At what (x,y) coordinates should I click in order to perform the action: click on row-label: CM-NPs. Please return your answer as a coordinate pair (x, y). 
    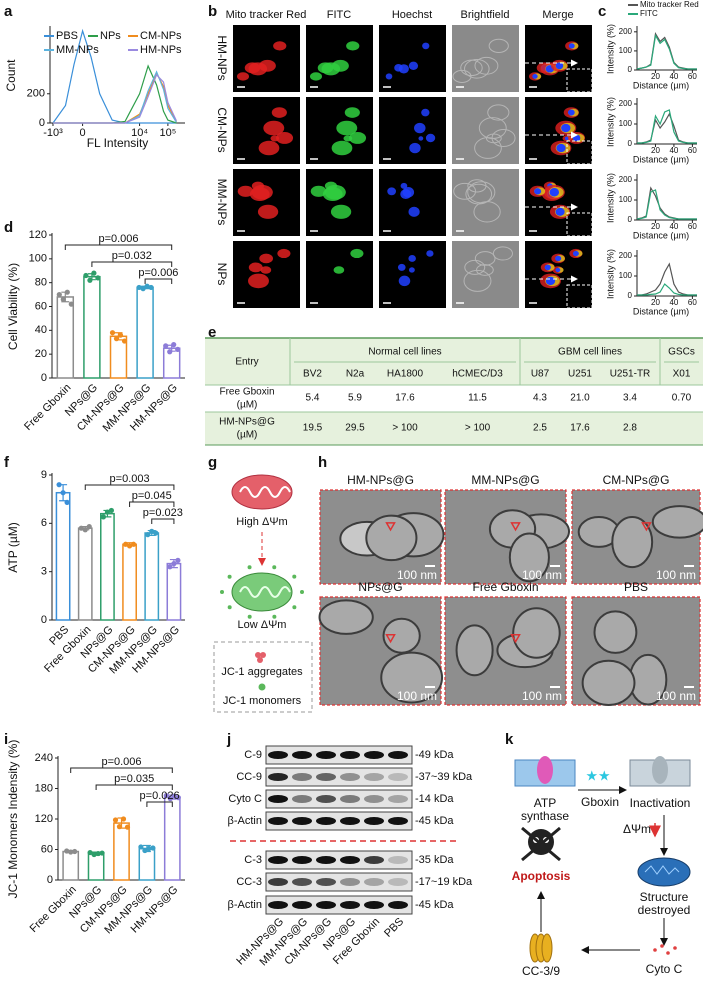
    Looking at the image, I should click on (222, 129).